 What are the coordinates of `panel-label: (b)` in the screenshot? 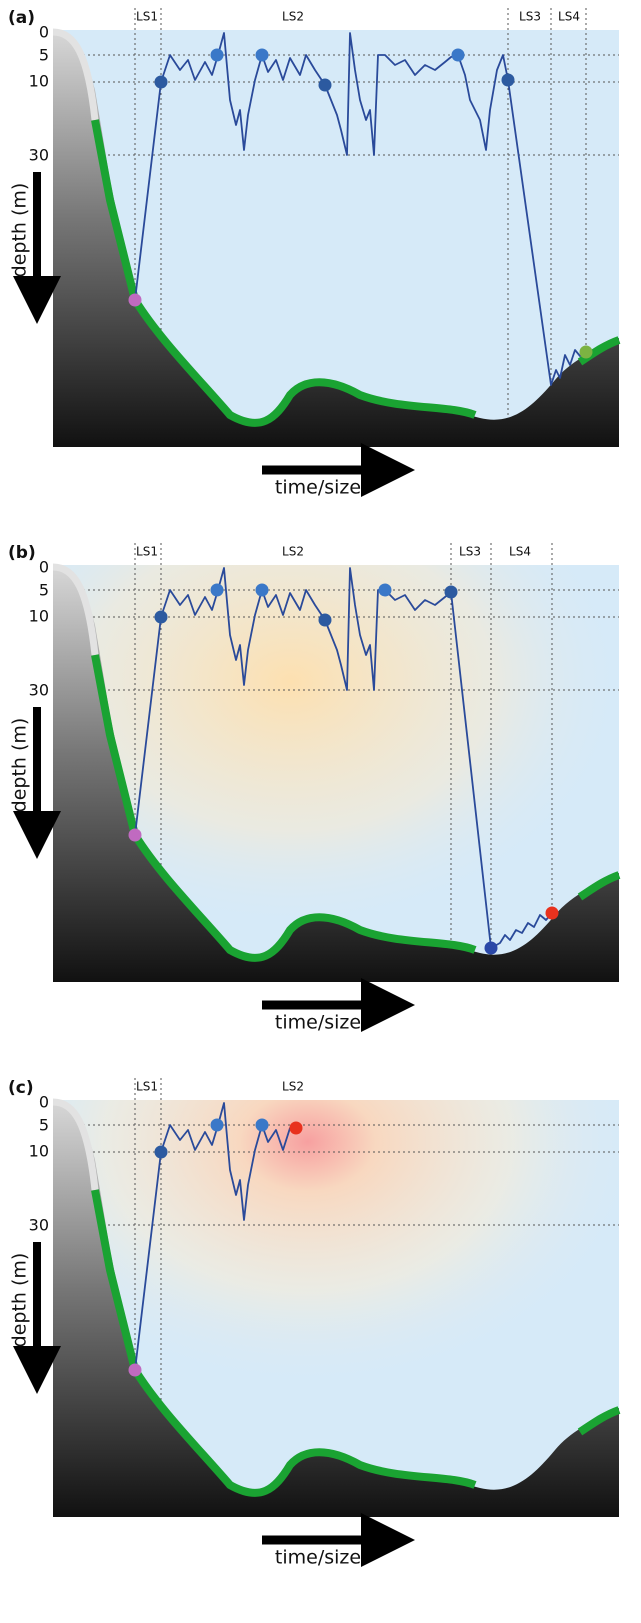 It's located at (22, 553).